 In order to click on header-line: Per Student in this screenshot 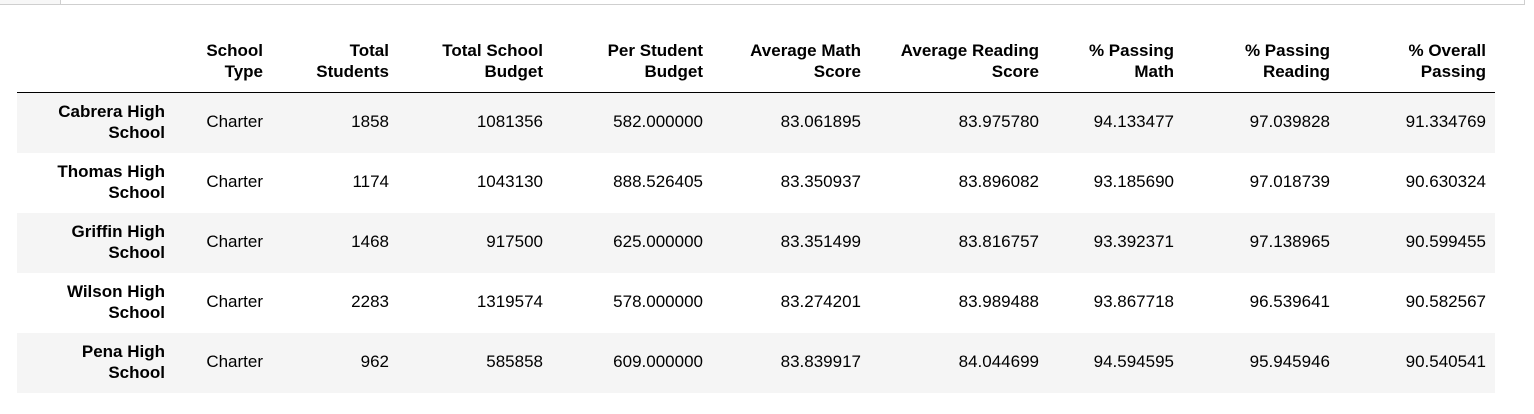, I will do `click(655, 50)`.